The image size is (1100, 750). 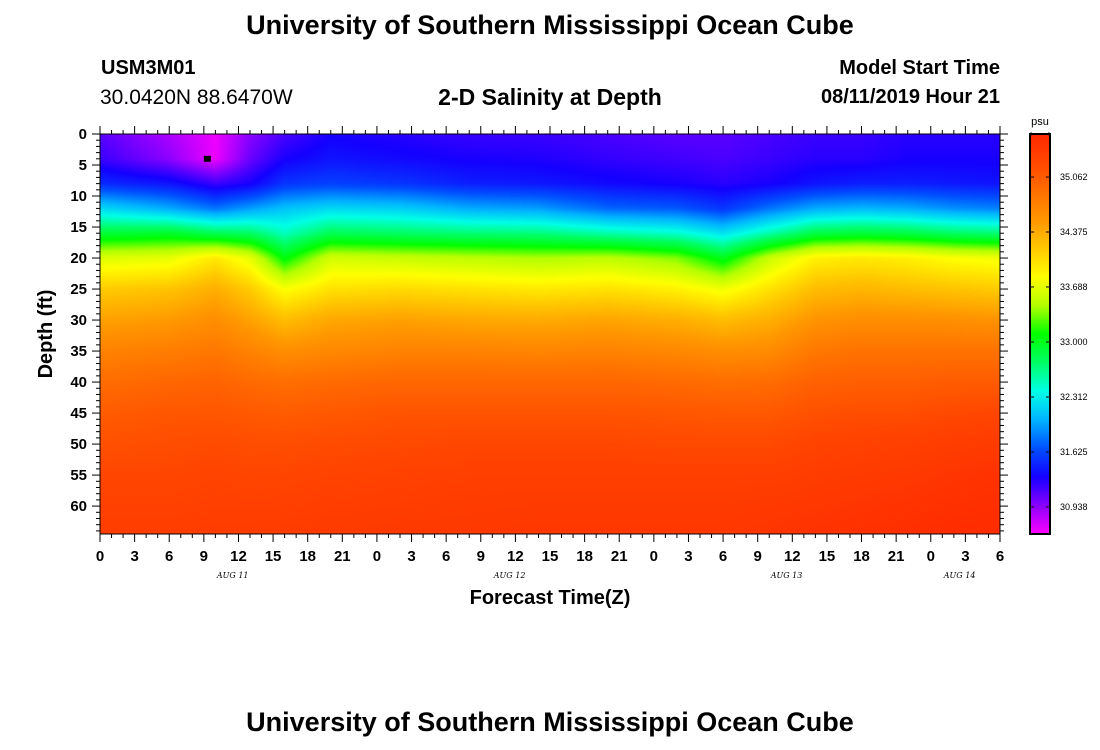 I want to click on chart-subtitle: 2-D Salinity at Depth, so click(x=550, y=97).